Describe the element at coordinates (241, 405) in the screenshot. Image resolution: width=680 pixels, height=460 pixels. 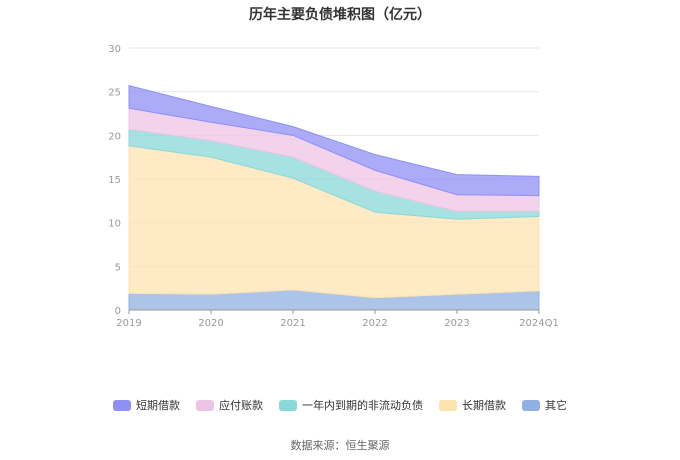
I see `legend-label: 应付账款` at that location.